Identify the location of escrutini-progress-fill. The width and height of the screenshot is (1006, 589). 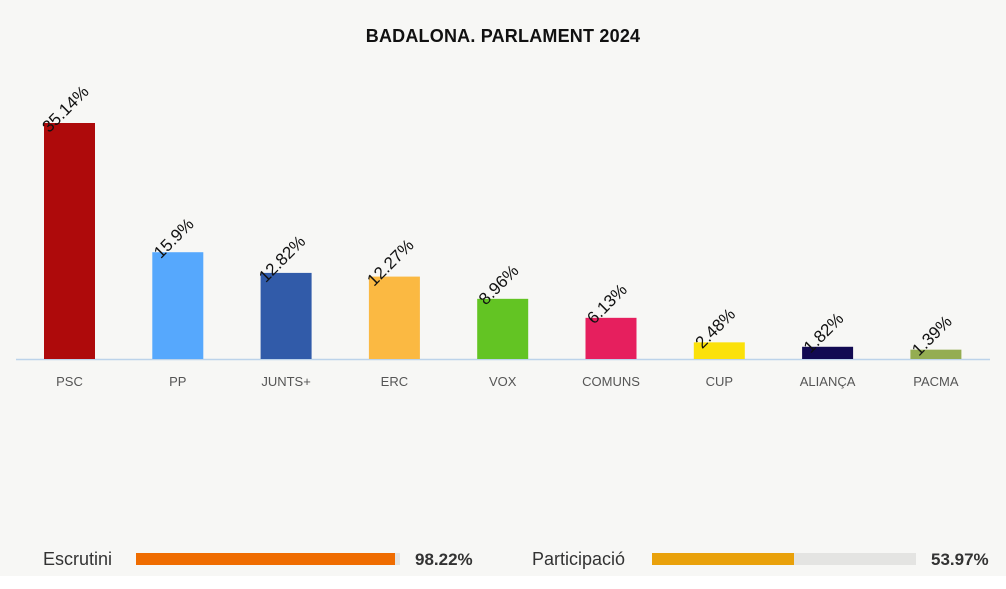
(266, 559).